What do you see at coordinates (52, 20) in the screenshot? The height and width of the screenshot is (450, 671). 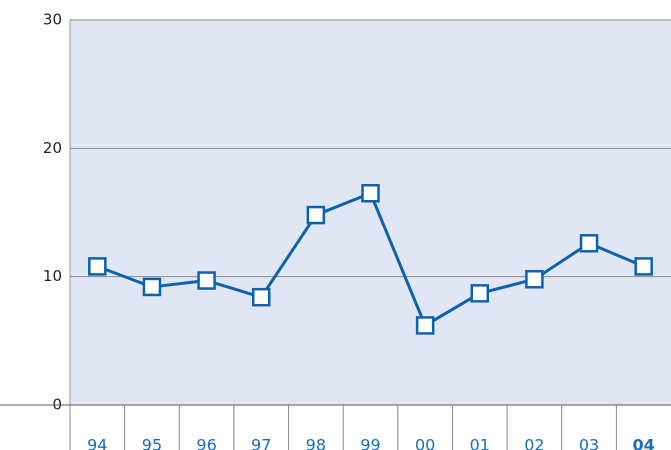 I see `y-tick-label: 30` at bounding box center [52, 20].